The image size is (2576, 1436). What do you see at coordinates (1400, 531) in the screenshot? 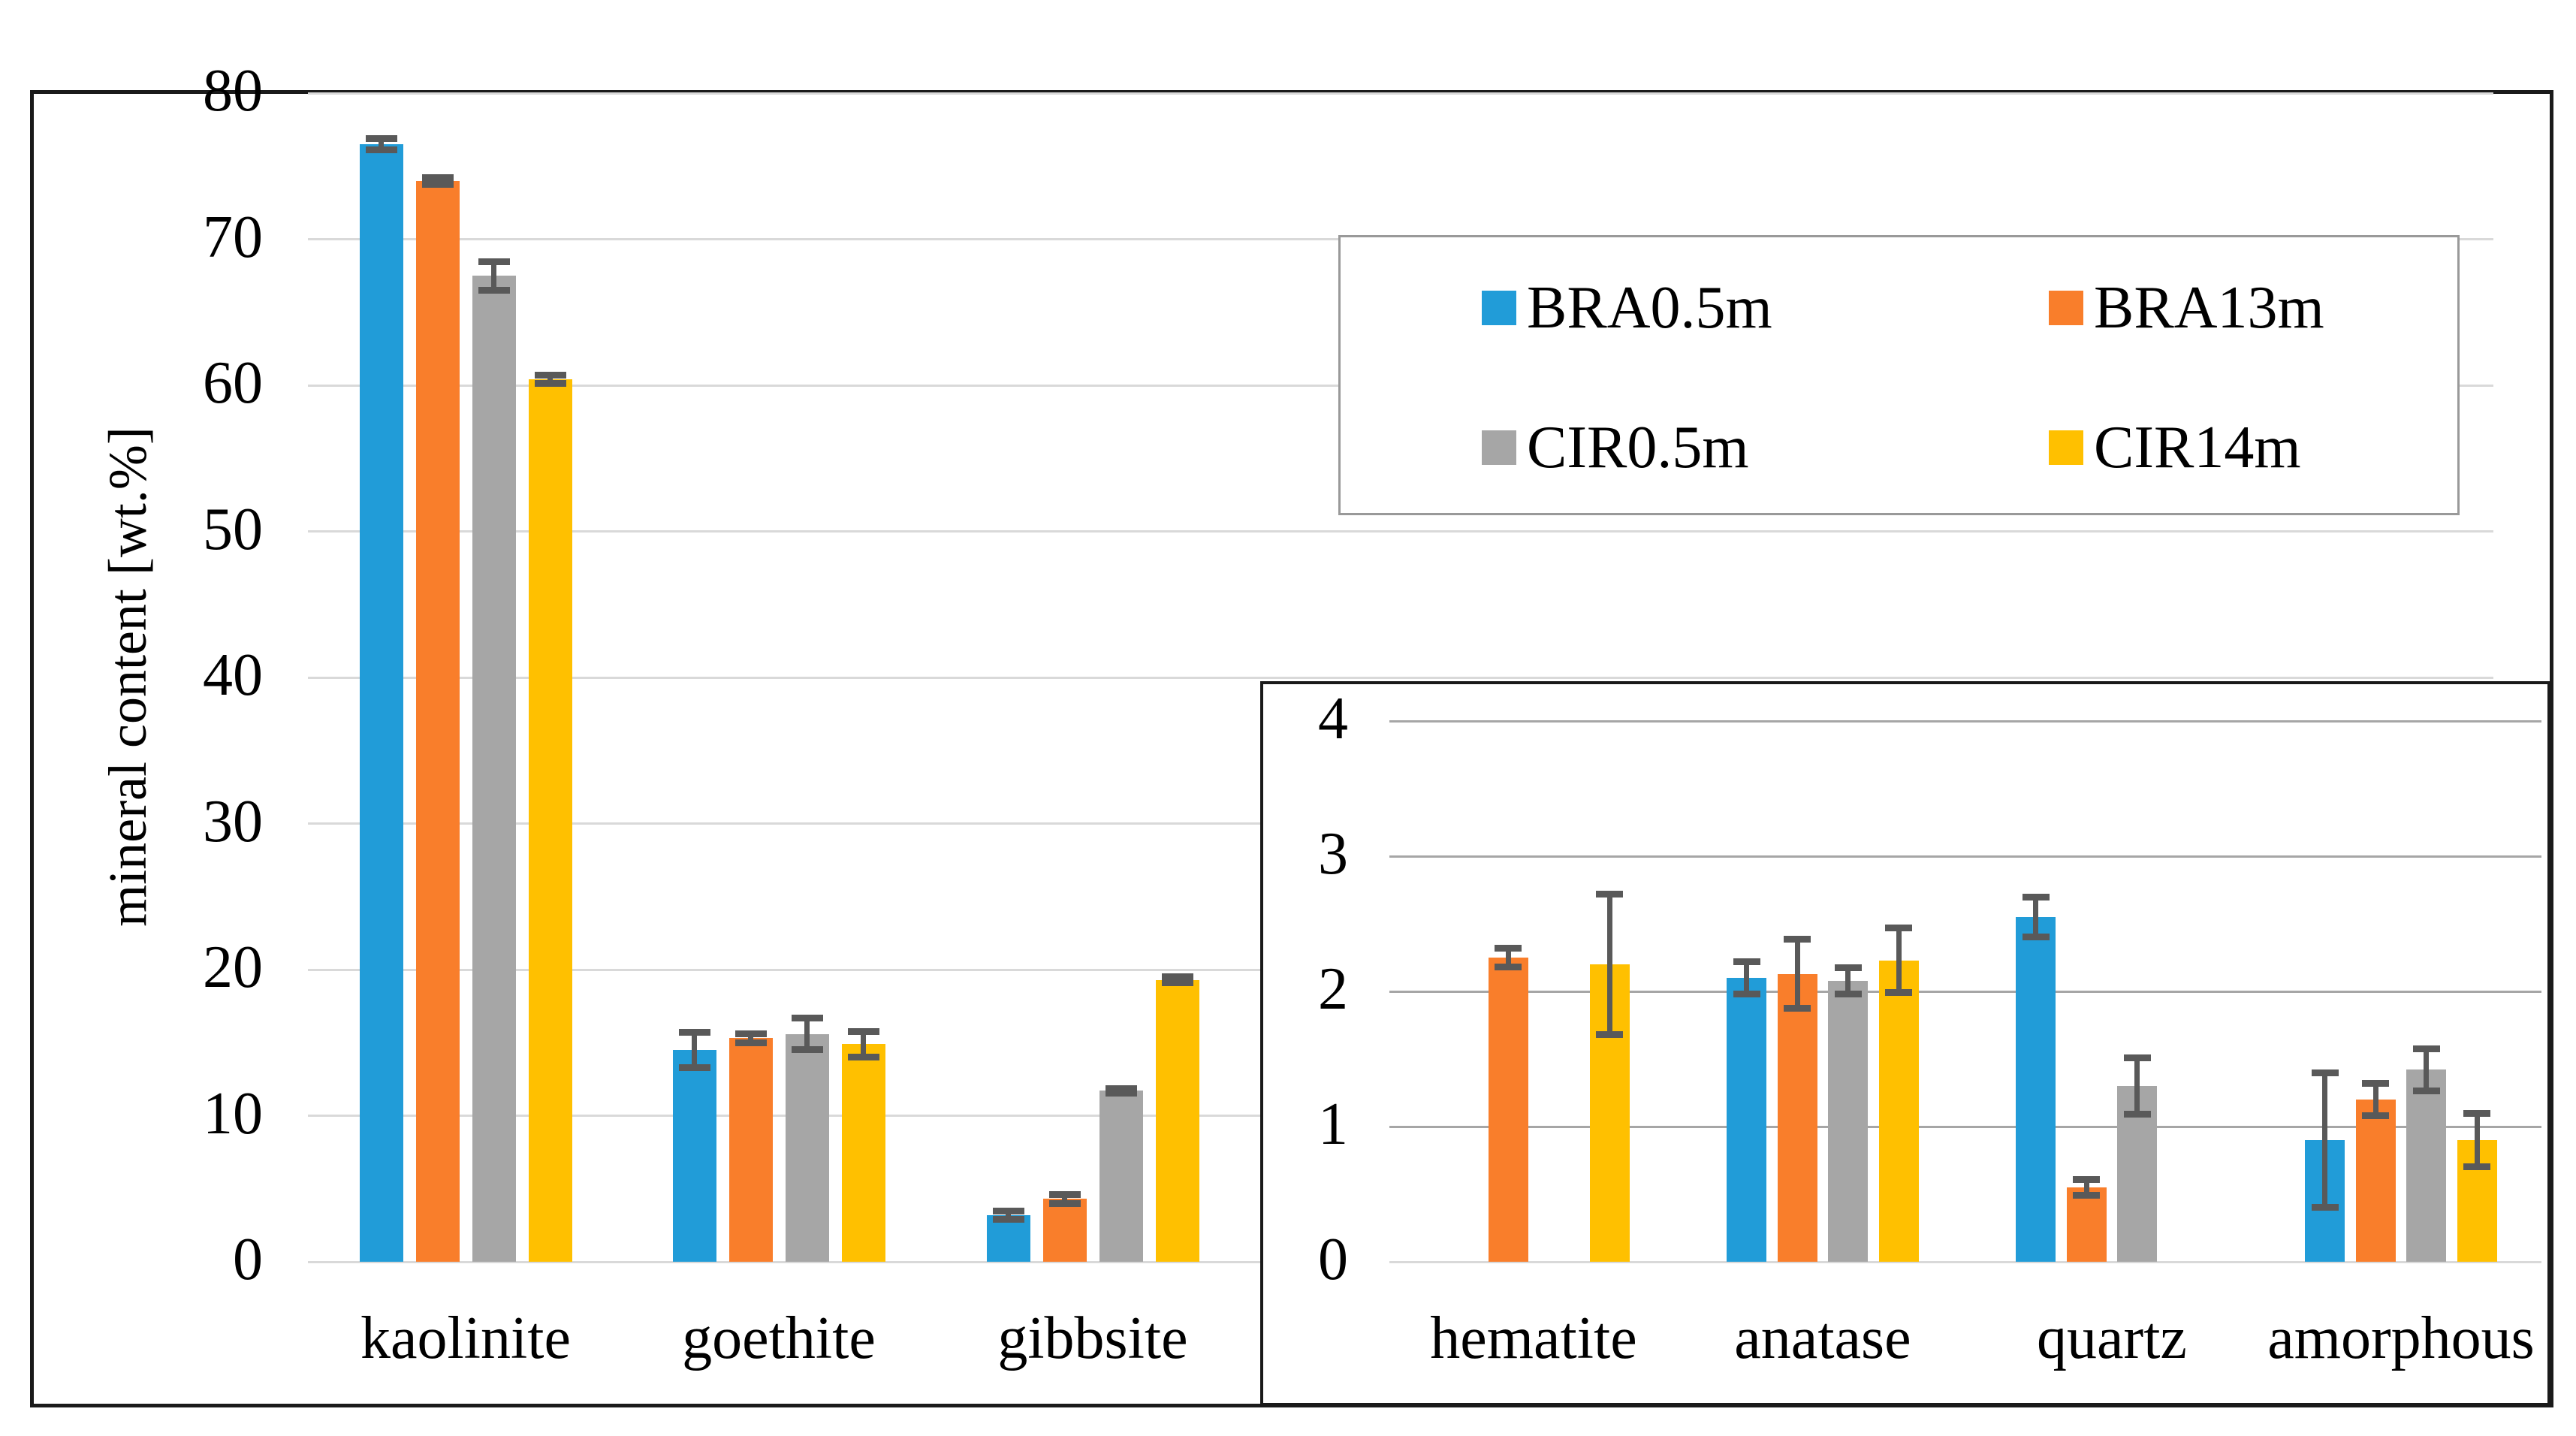
I see `gridline-y50` at bounding box center [1400, 531].